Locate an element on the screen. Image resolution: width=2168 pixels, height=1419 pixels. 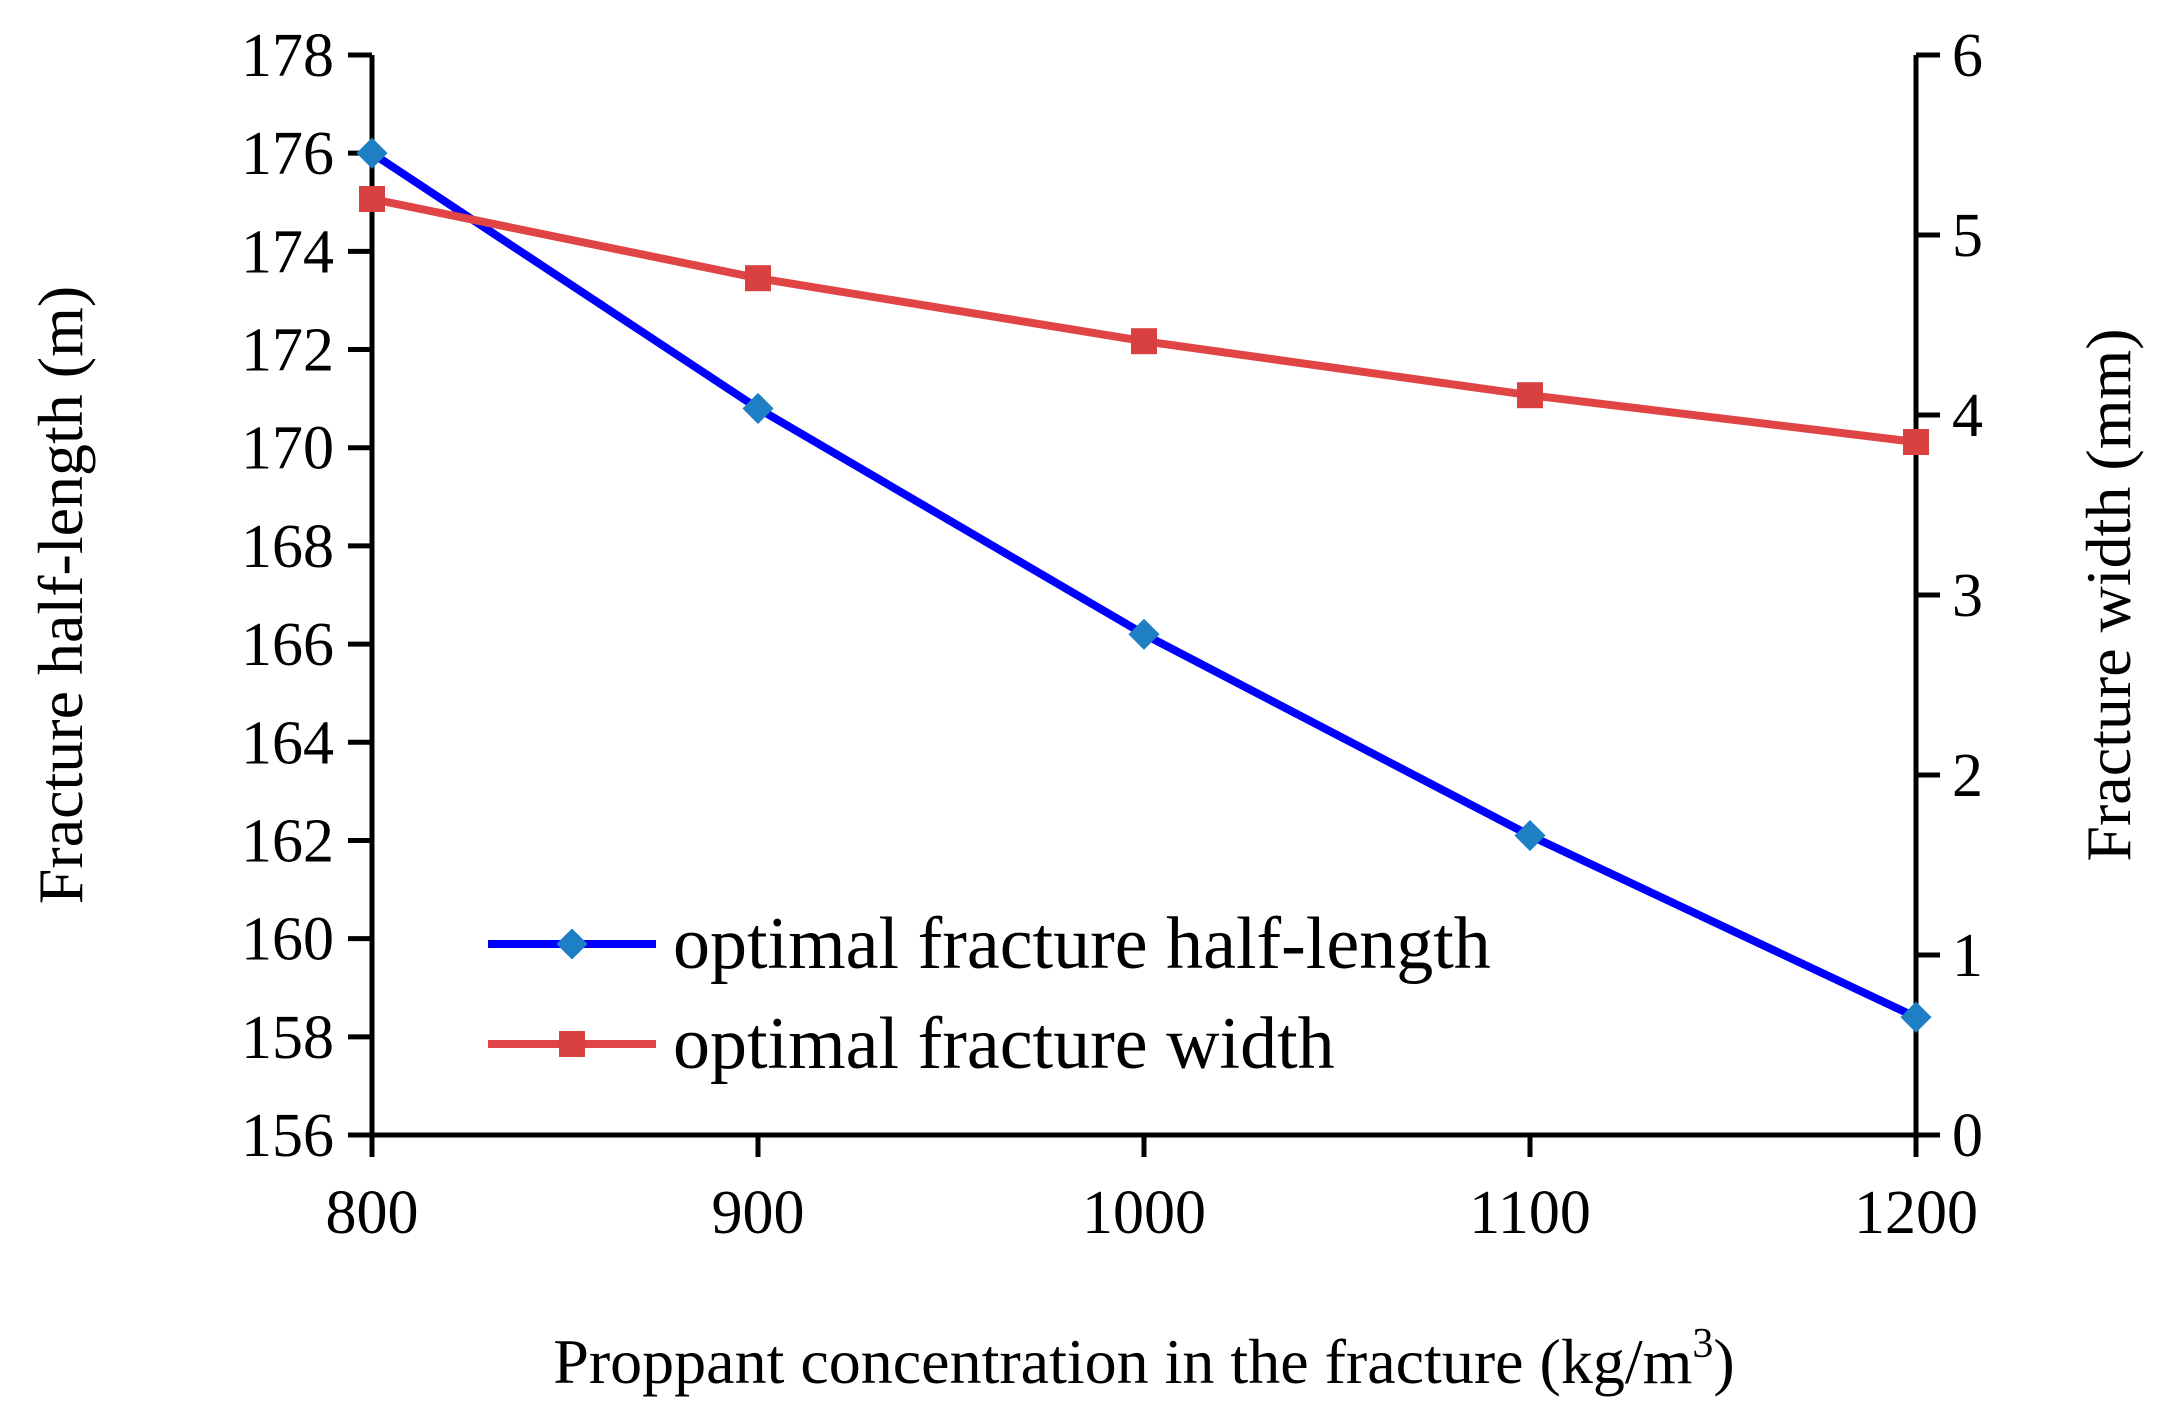
x-tick-label: 800 is located at coordinates (372, 1213).